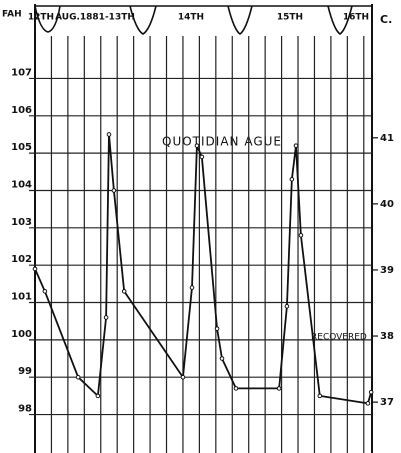  I want to click on y2-tick-label: 39, so click(387, 270).